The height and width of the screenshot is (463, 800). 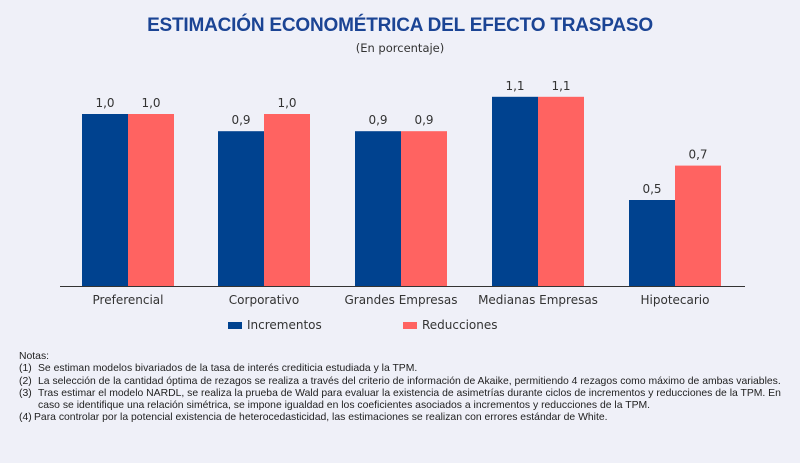 I want to click on category-label: Hipotecario, so click(x=675, y=300).